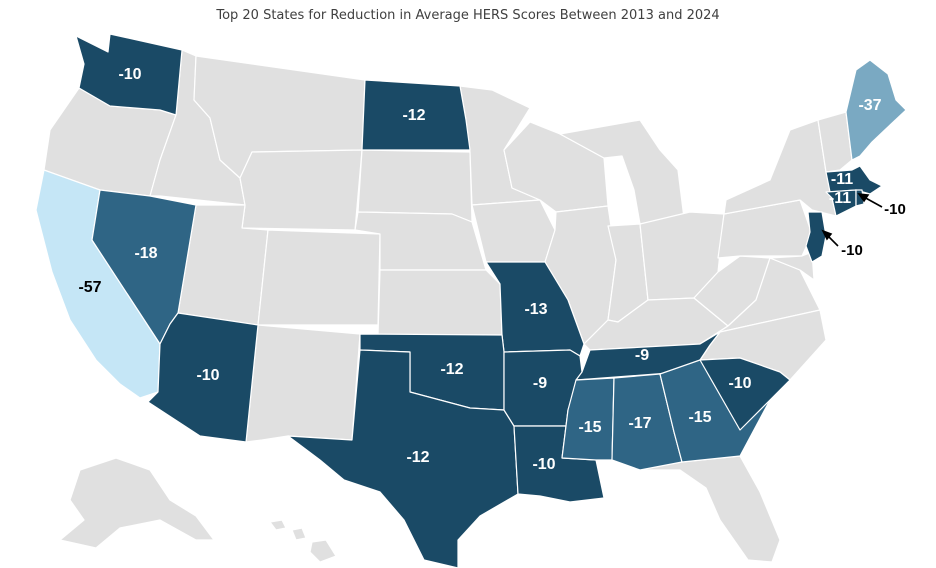  I want to click on state-az, so click(203, 377).